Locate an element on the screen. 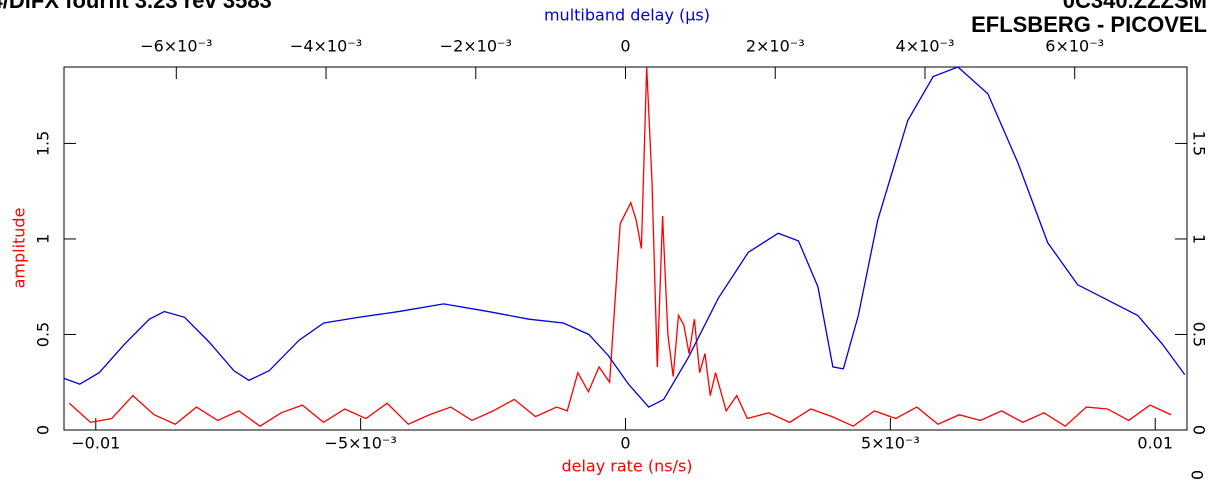 This screenshot has height=483, width=1210. x2-tick-label: −2×10⁻³ is located at coordinates (476, 46).